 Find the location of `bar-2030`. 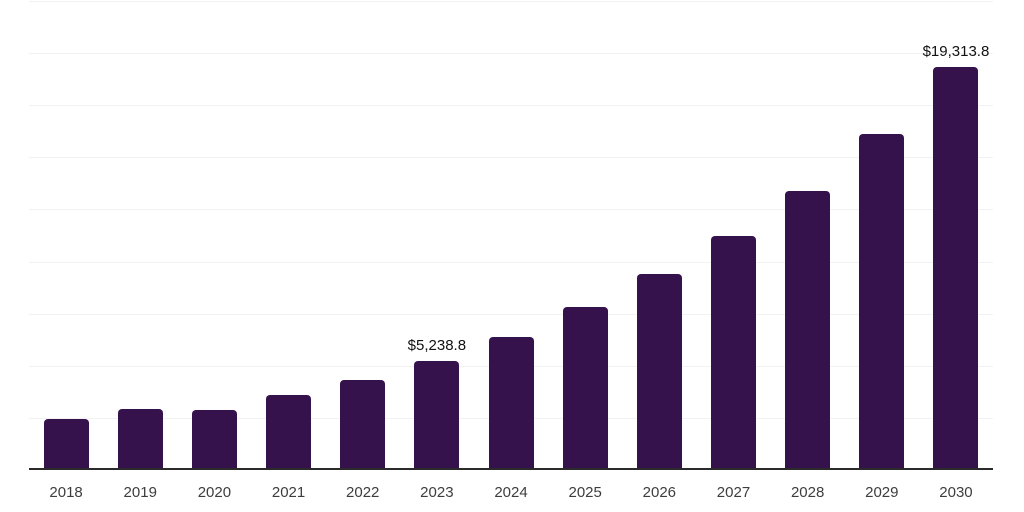

bar-2030 is located at coordinates (956, 268).